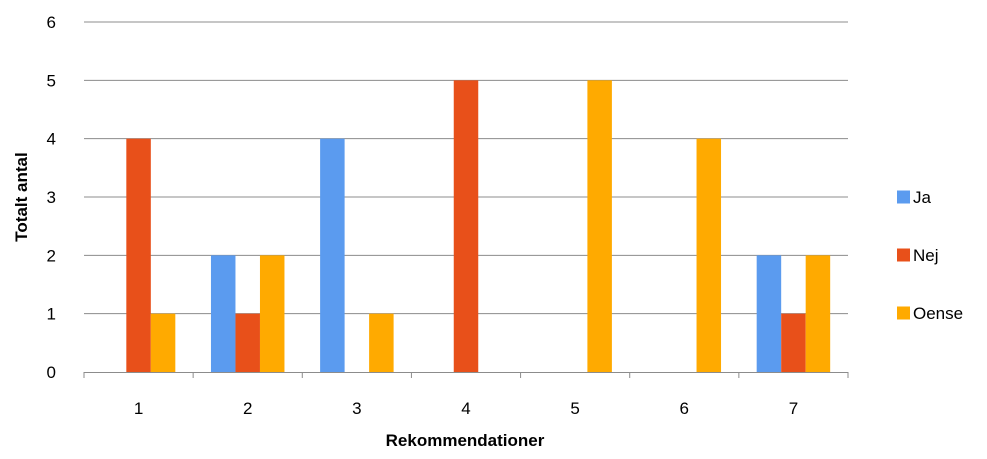 The image size is (987, 459). I want to click on y-tick-label: 3, so click(51, 197).